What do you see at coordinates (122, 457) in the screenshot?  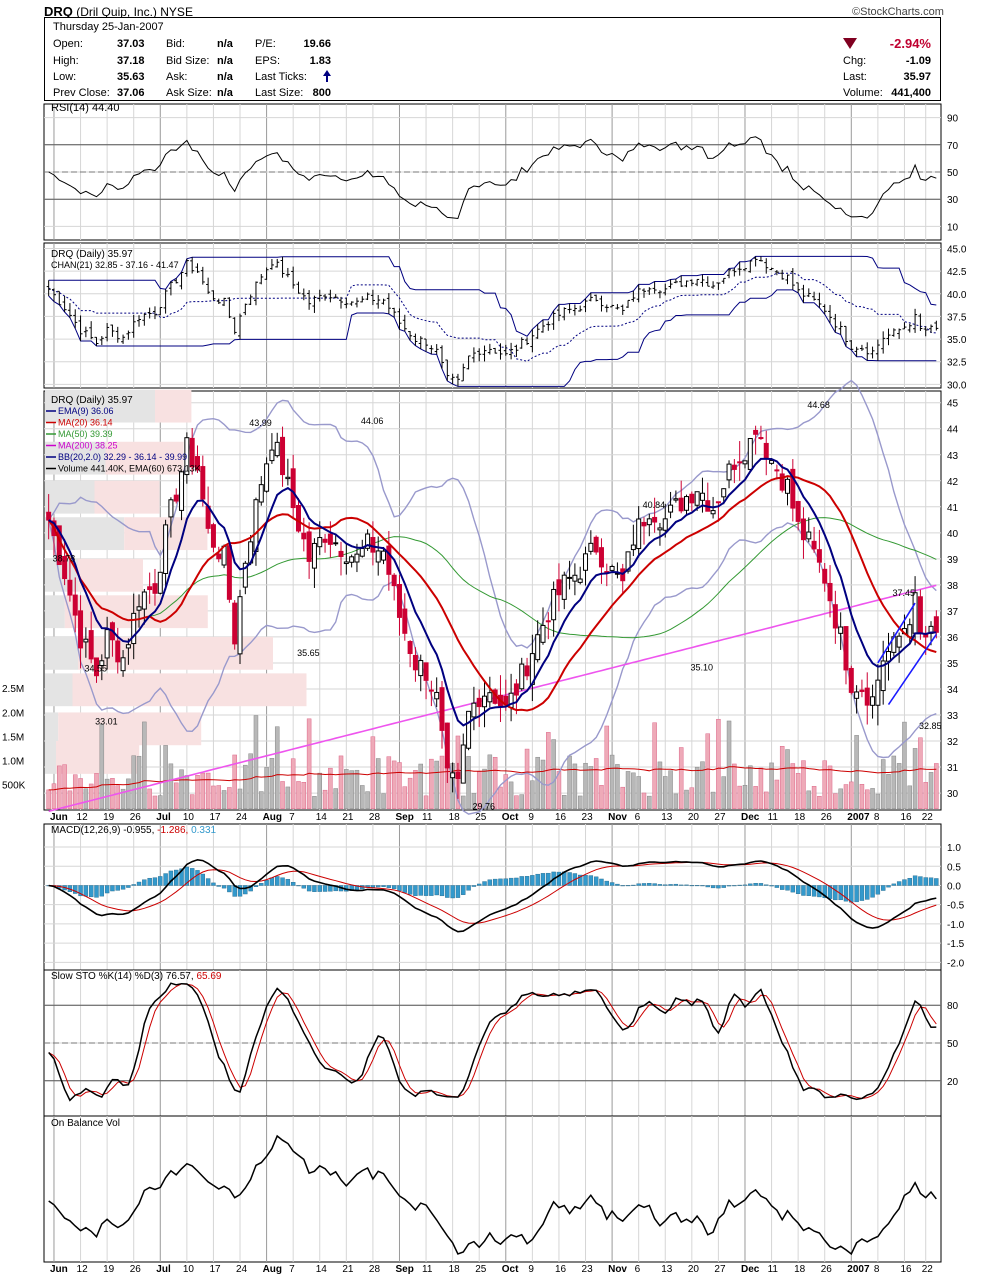 I see `price-legend-item: BB(20,2.0) 32.29 - 36.14 - 39.99` at bounding box center [122, 457].